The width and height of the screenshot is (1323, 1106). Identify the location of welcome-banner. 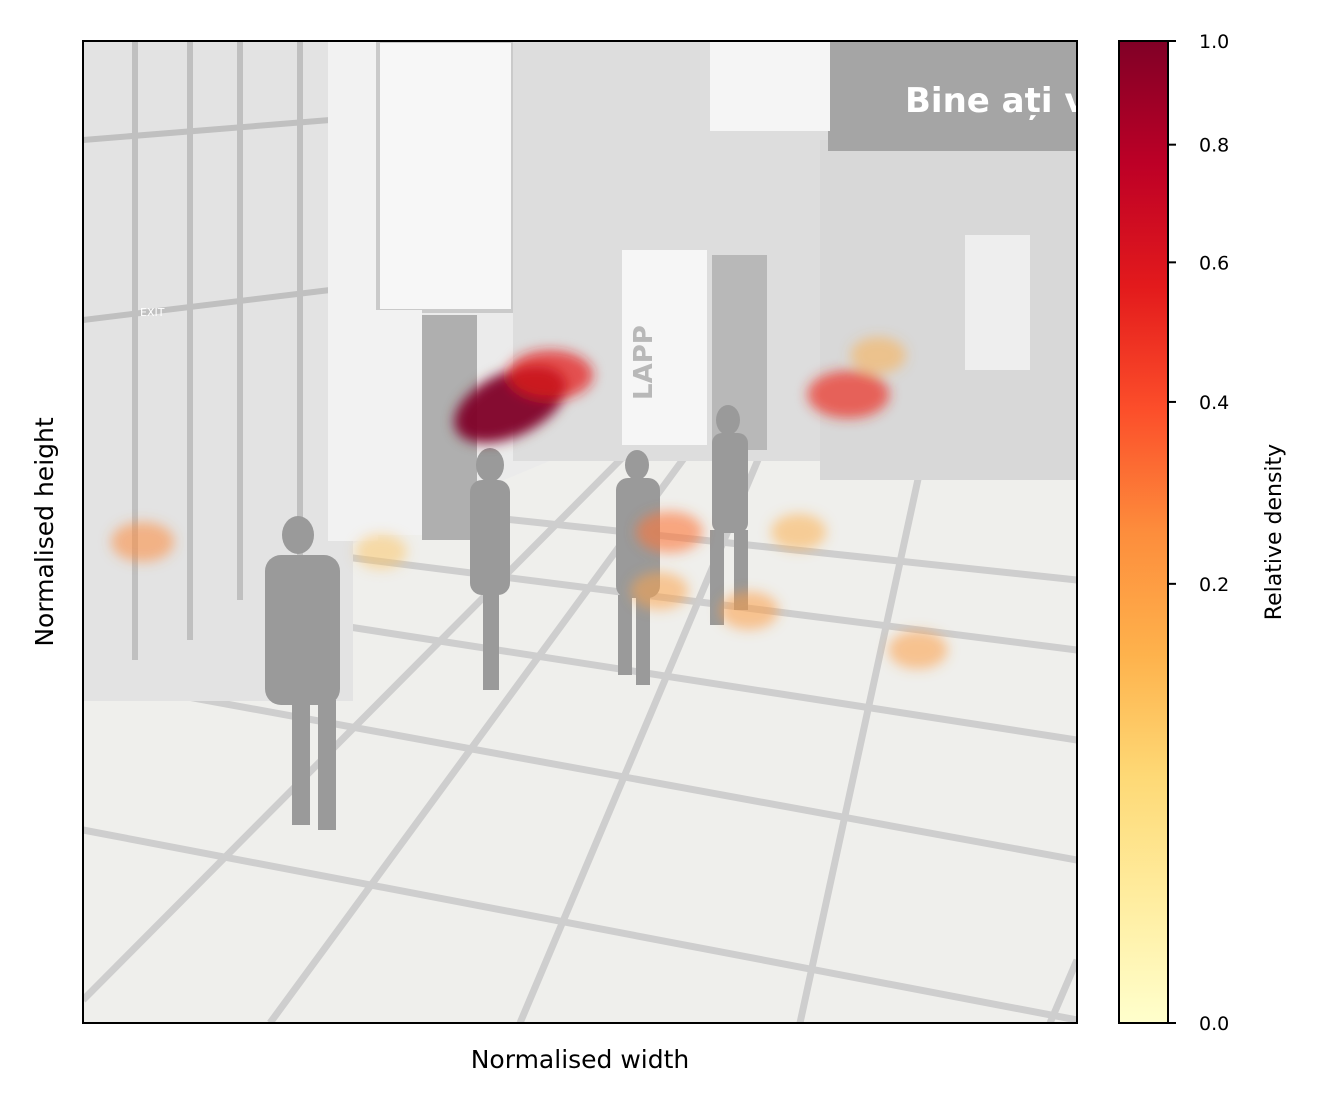
(952, 96).